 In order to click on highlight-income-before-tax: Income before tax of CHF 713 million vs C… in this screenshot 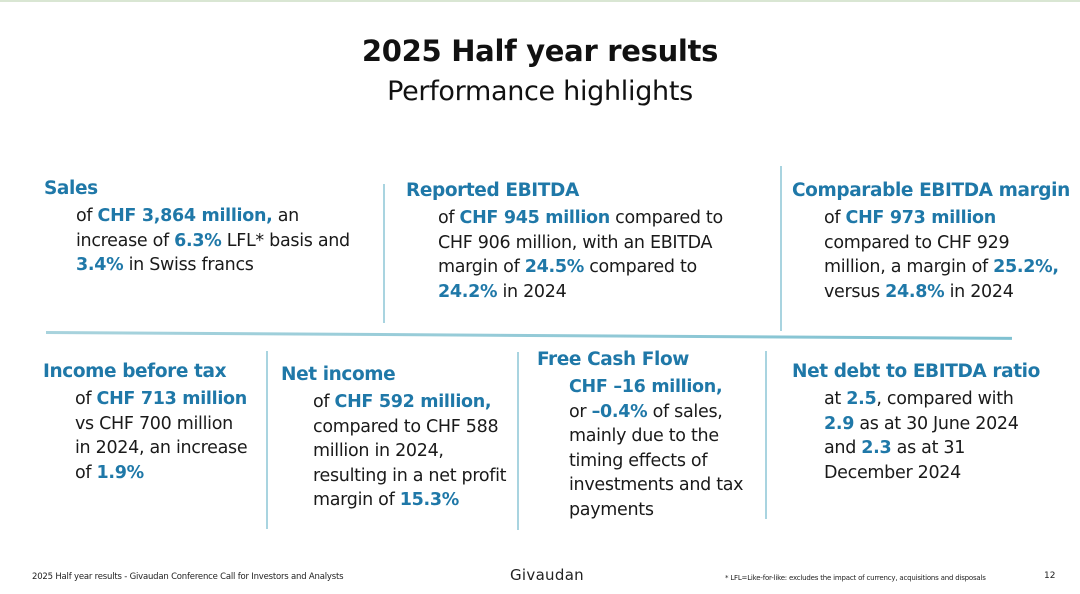, I will do `click(145, 423)`.